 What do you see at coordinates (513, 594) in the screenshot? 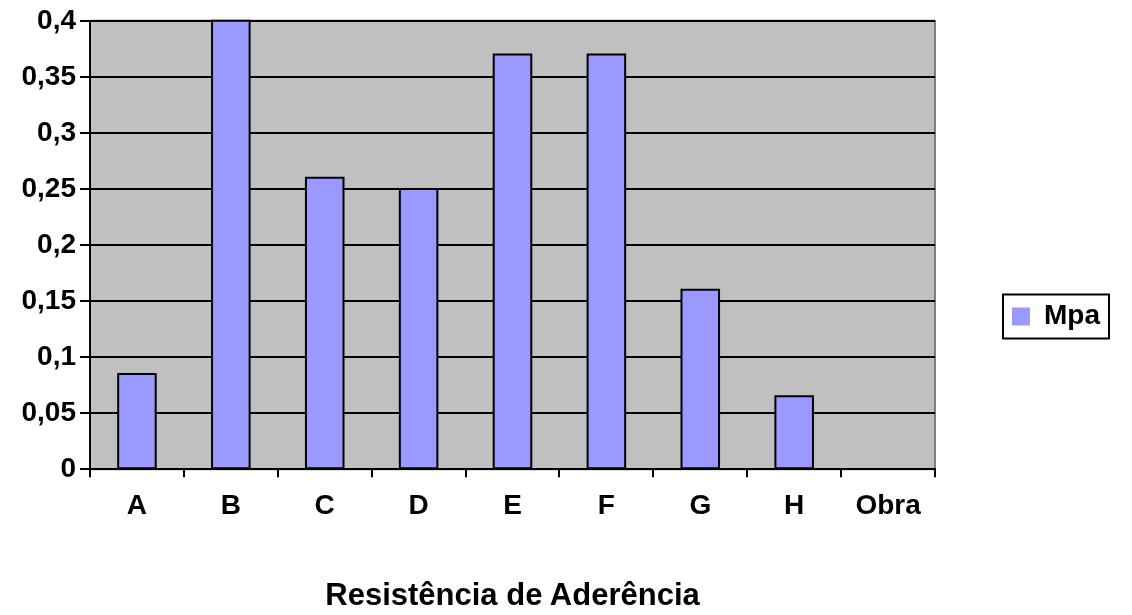
I see `x-axis-title: Resistência de Aderência` at bounding box center [513, 594].